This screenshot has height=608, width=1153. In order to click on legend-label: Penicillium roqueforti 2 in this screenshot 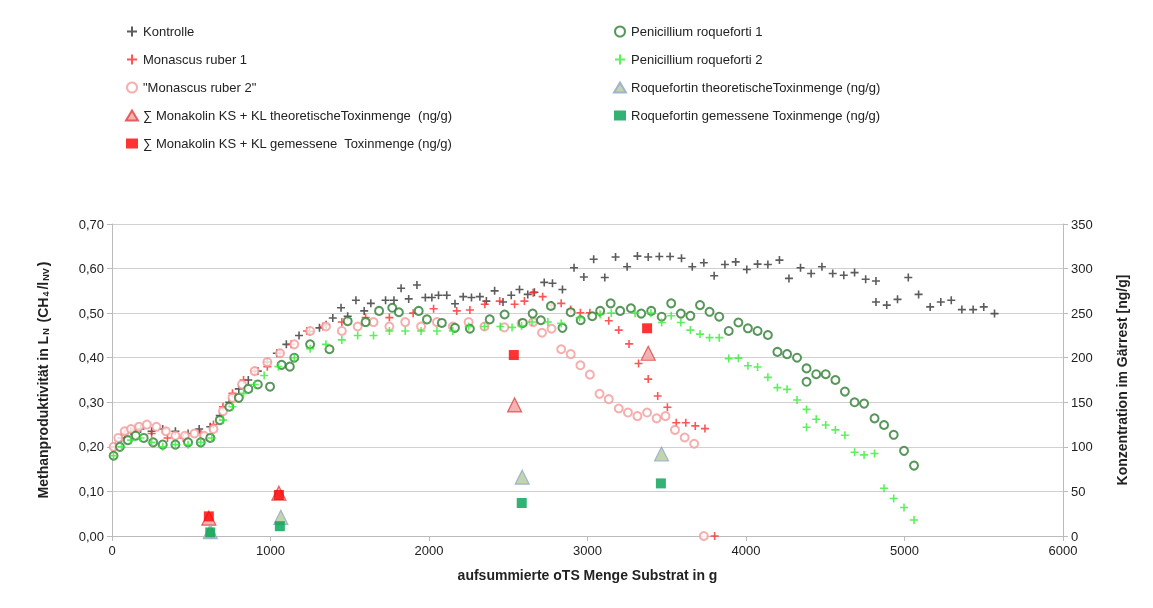, I will do `click(697, 59)`.